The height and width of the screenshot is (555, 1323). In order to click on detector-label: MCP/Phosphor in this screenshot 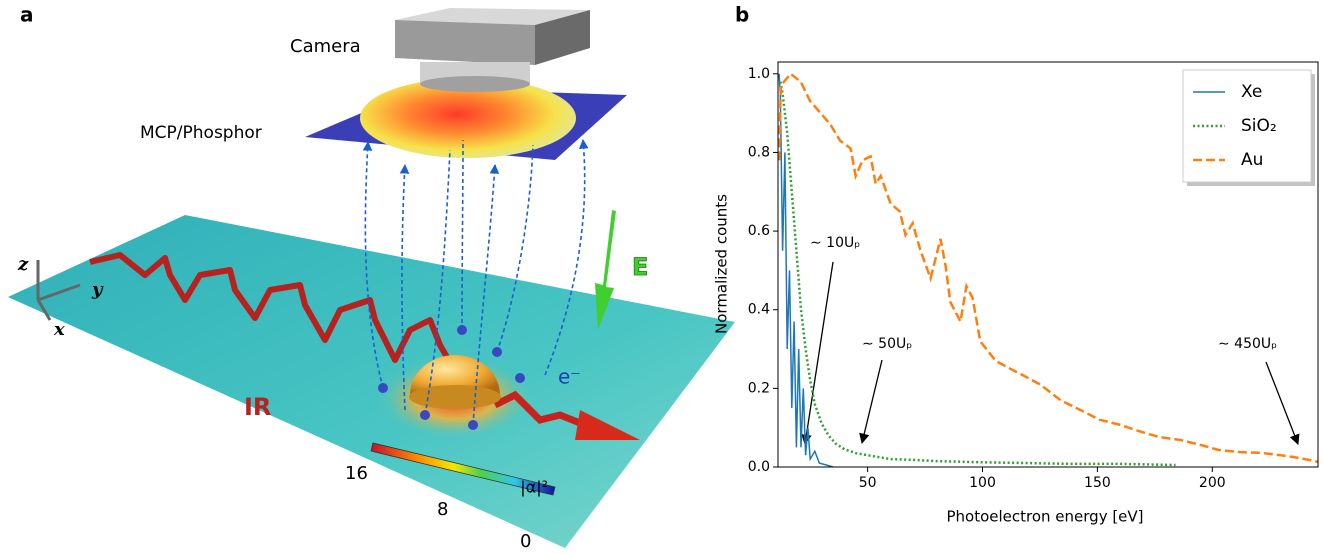, I will do `click(201, 133)`.